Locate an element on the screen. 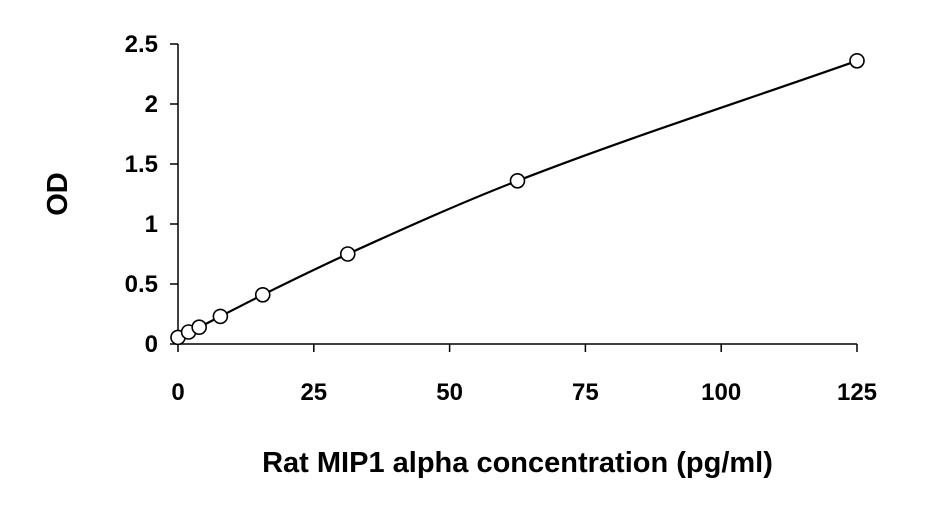 The image size is (927, 513). x-axis-title: Rat MIP1 alpha concentration (pg/ml) is located at coordinates (517, 463).